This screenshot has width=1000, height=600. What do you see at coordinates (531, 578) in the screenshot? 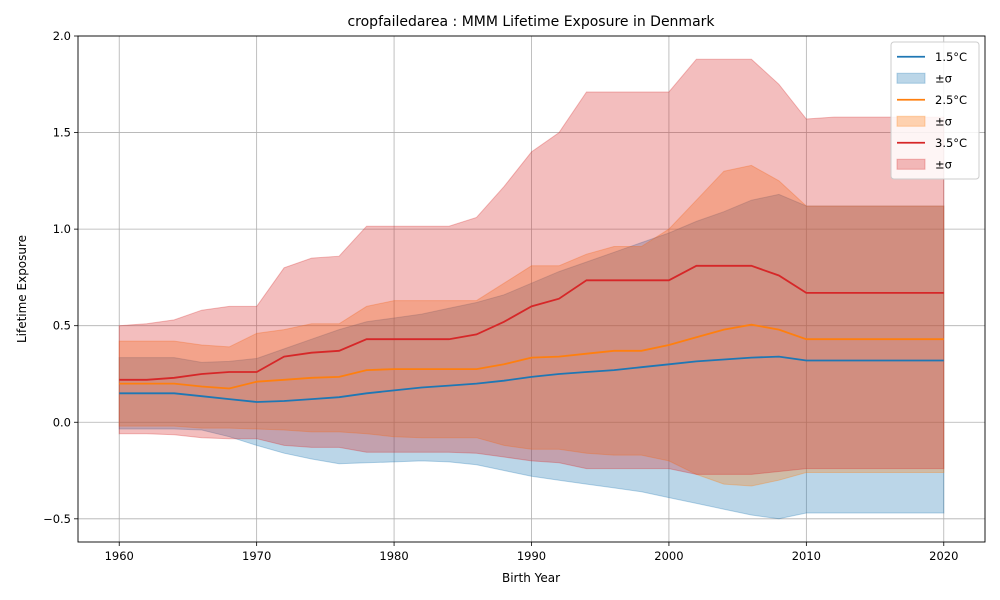
I see `x-axis-label: Birth Year` at bounding box center [531, 578].